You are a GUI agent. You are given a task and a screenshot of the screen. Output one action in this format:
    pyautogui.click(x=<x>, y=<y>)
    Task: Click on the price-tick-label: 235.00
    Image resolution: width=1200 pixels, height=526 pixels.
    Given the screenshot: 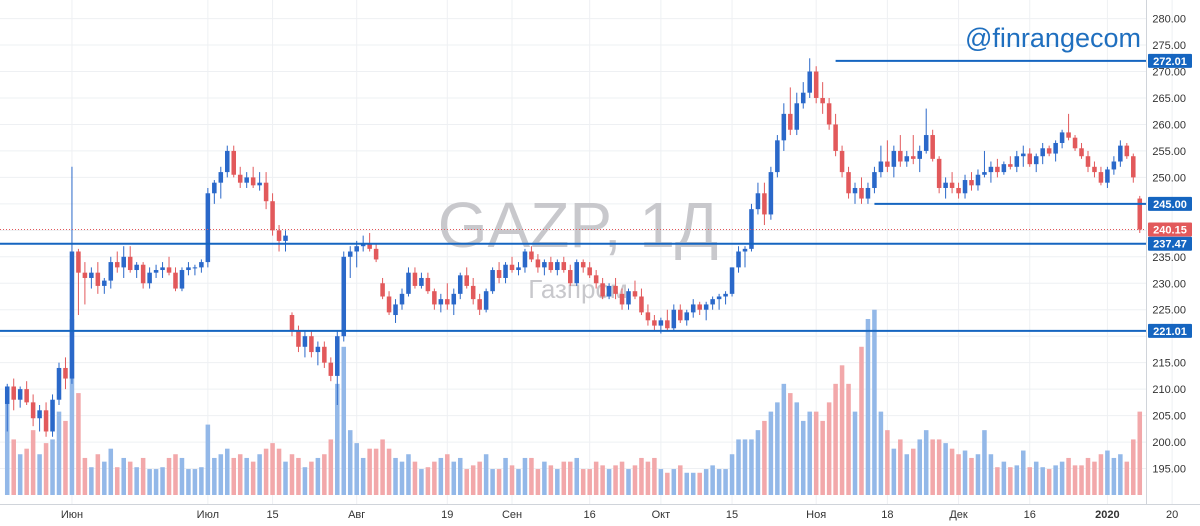 What is the action you would take?
    pyautogui.click(x=1169, y=258)
    